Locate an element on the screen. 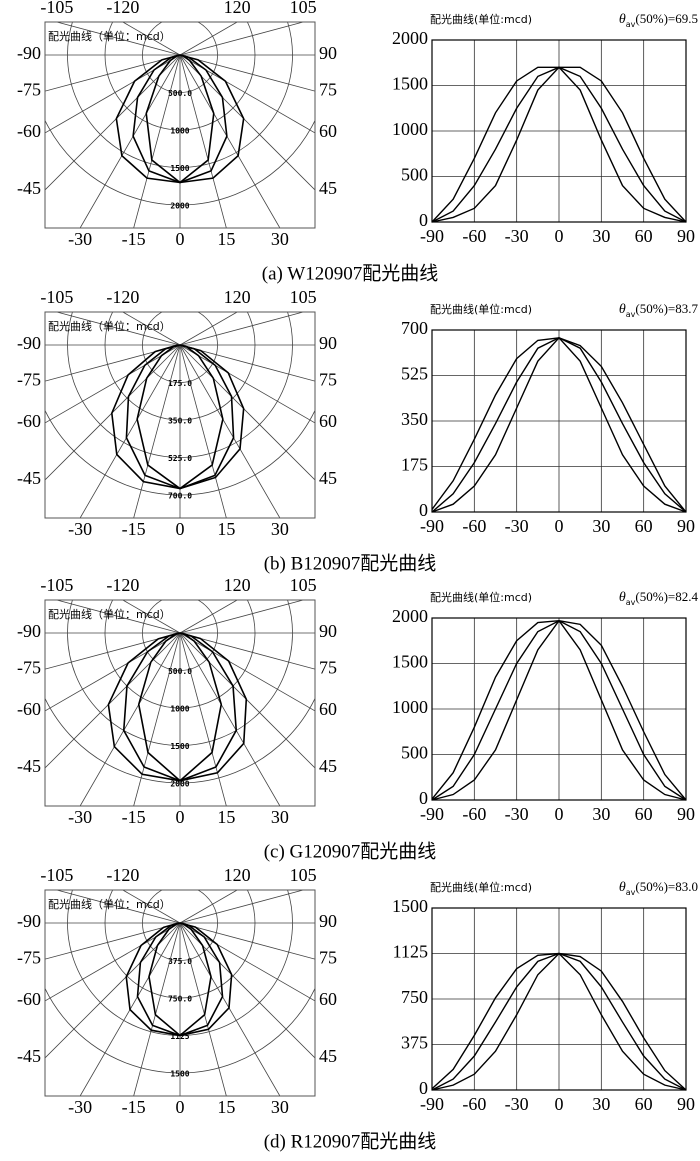  angle-label: 60 is located at coordinates (328, 709).